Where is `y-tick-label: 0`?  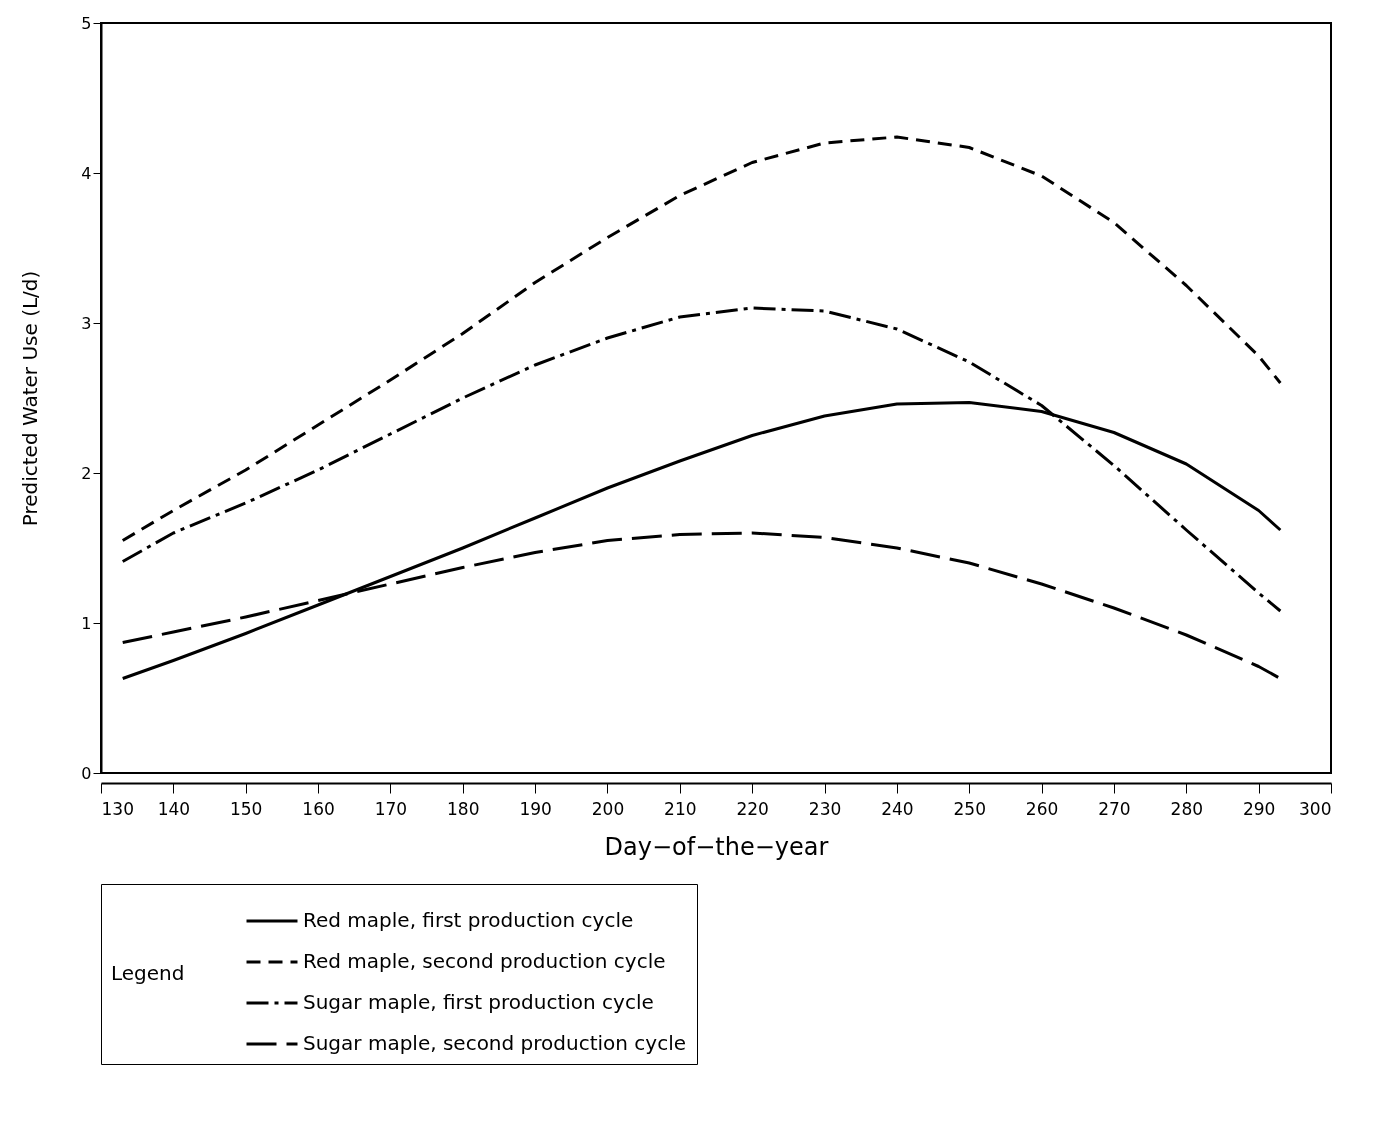 y-tick-label: 0 is located at coordinates (86, 773).